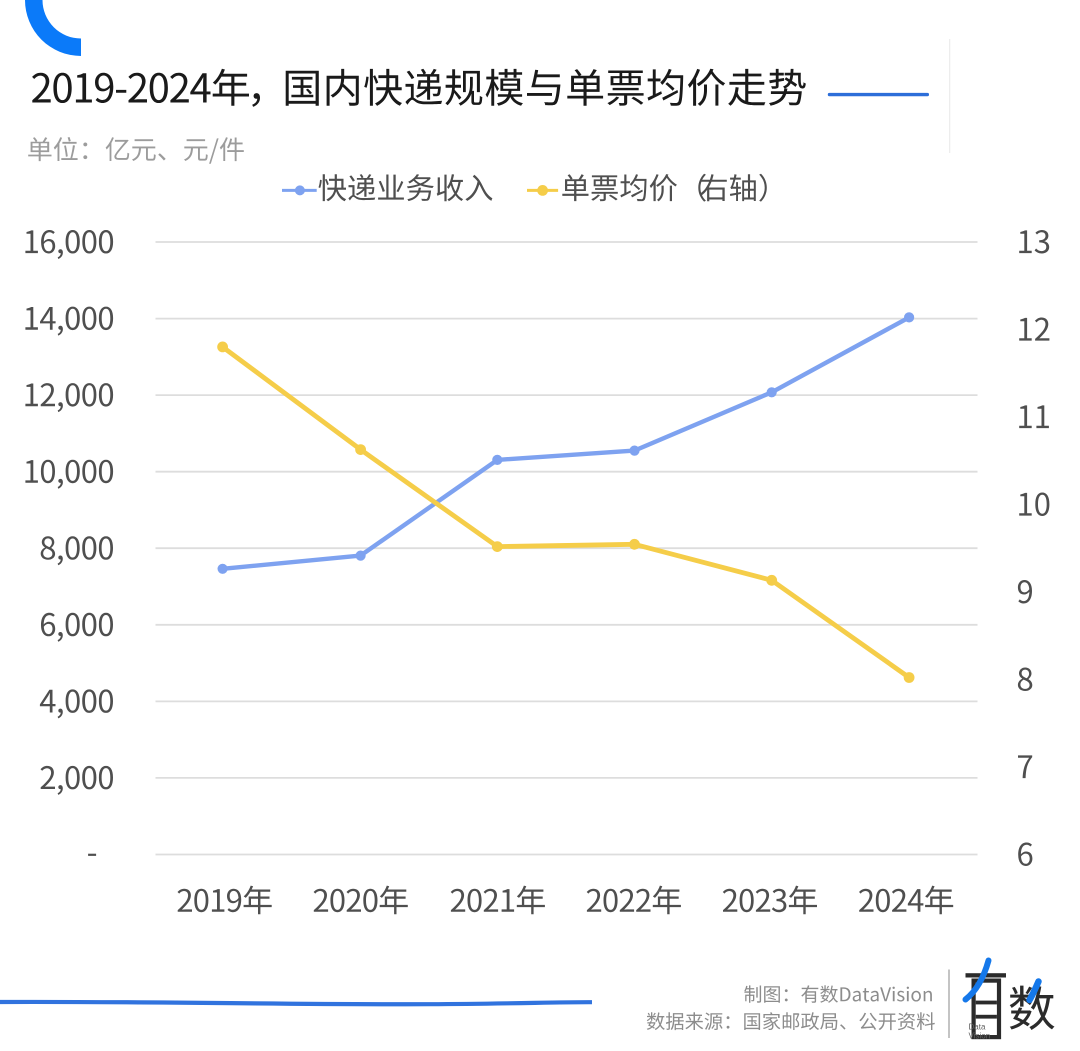  I want to click on svg-text: Vision, so click(980, 1036).